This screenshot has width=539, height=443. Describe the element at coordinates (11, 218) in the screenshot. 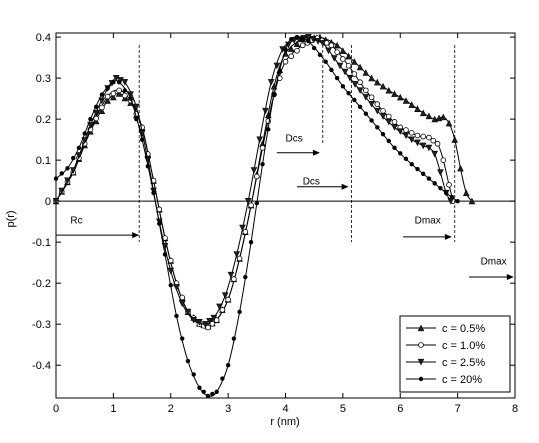

I see `y-axis-label: p(r)` at that location.